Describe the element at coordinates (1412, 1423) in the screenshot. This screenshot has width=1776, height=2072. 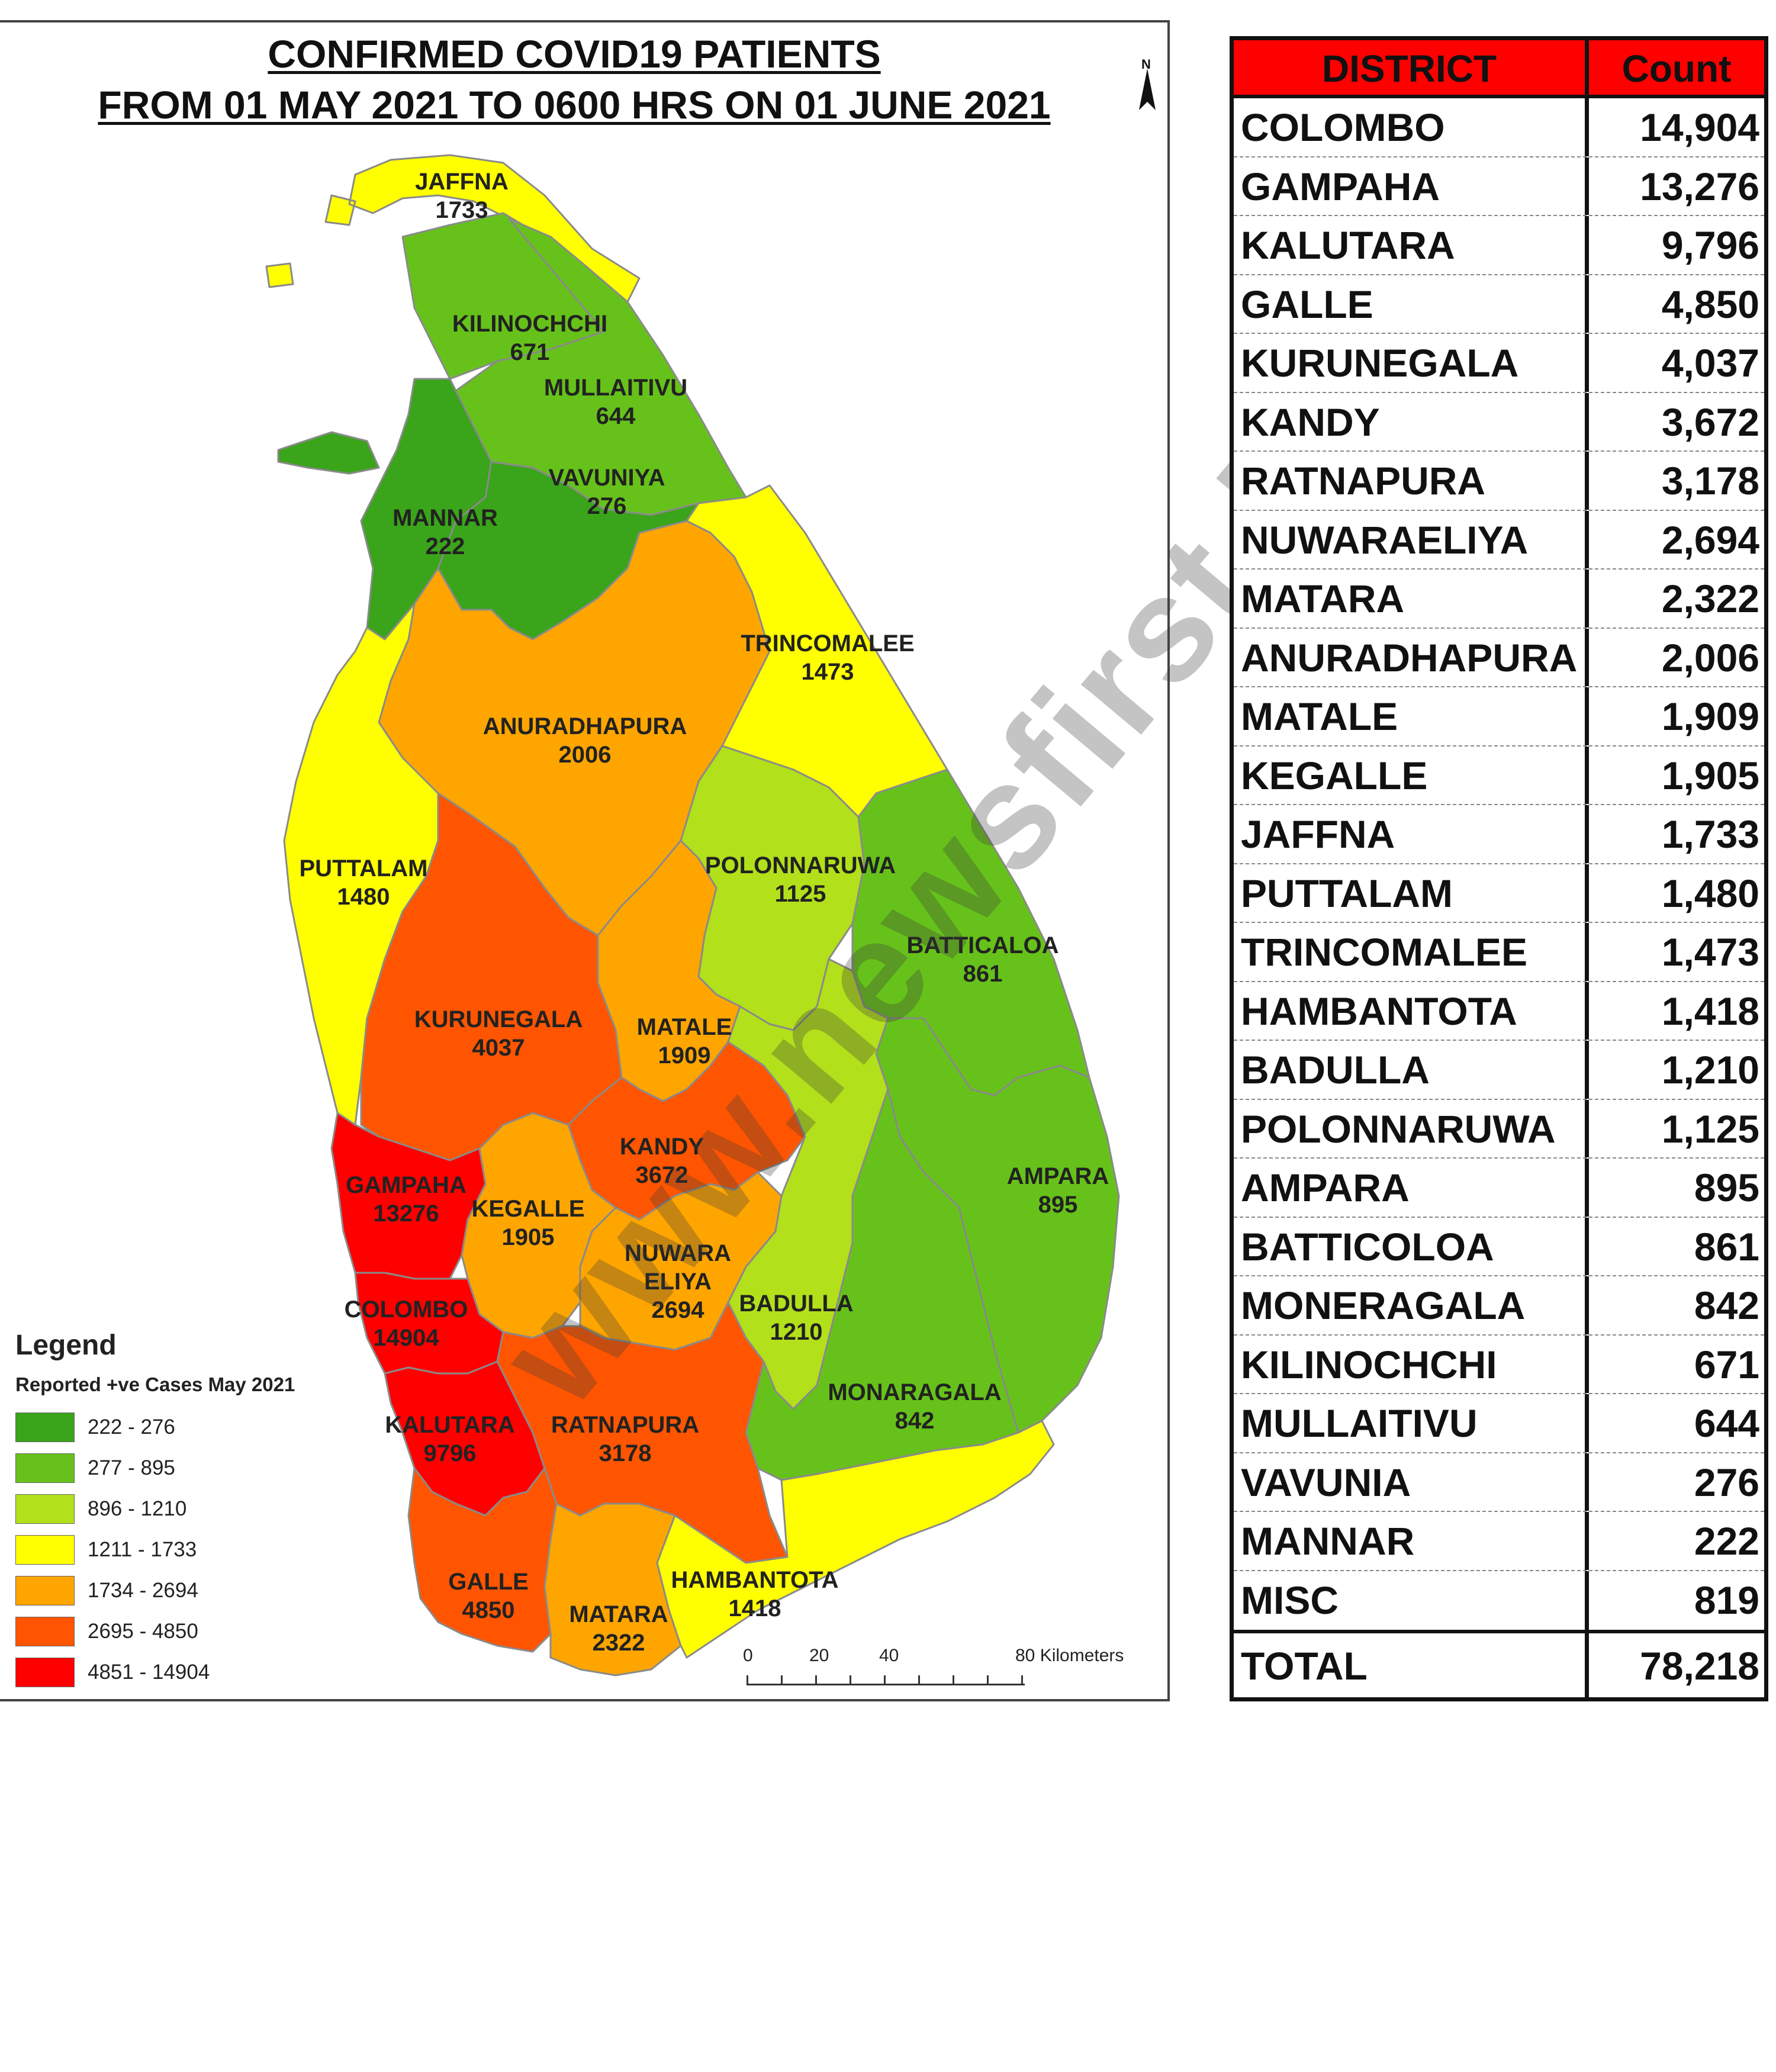
I see `district-name-cell: MULLAITIVU` at that location.